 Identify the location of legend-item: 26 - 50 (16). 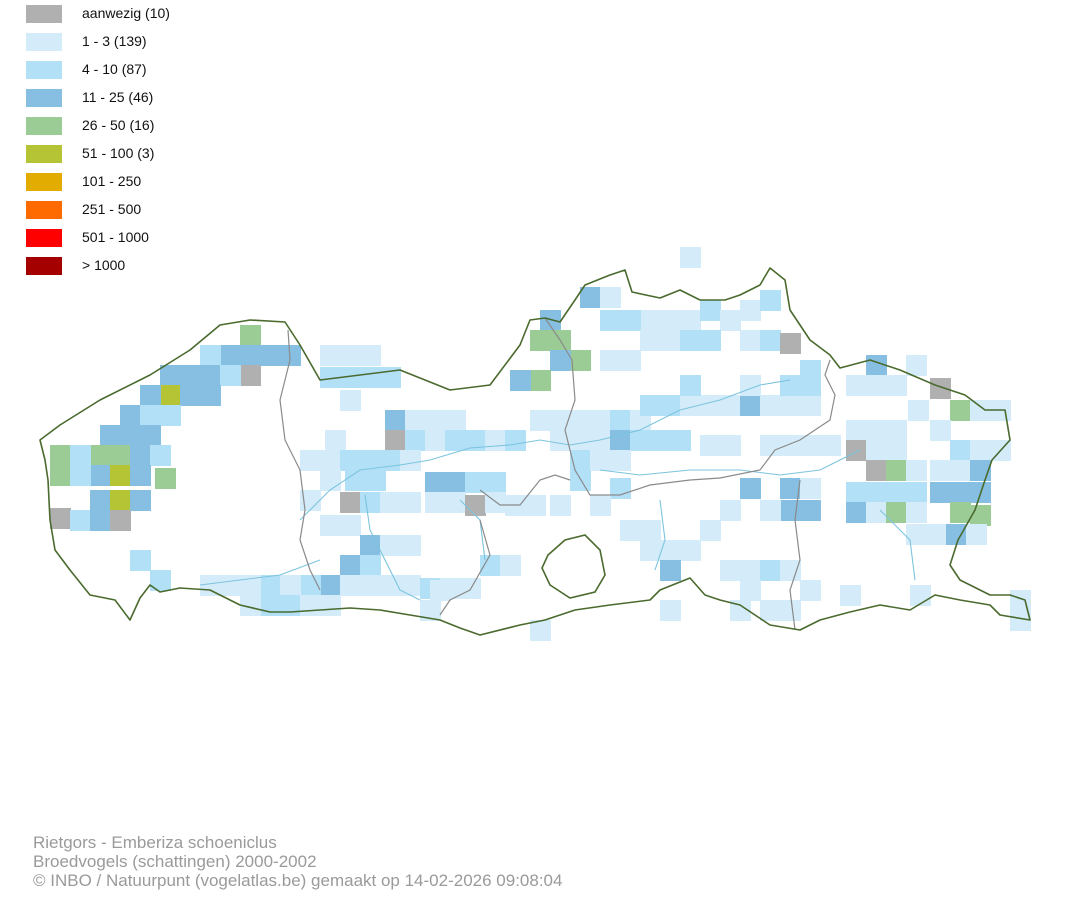
(146, 130).